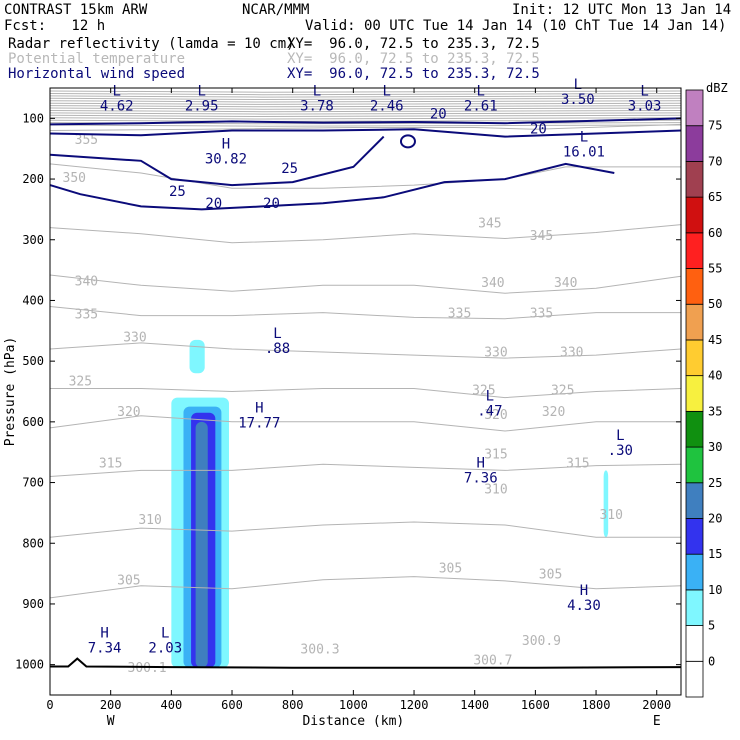  Describe the element at coordinates (715, 447) in the screenshot. I see `colorbar-tick-label: 30` at that location.